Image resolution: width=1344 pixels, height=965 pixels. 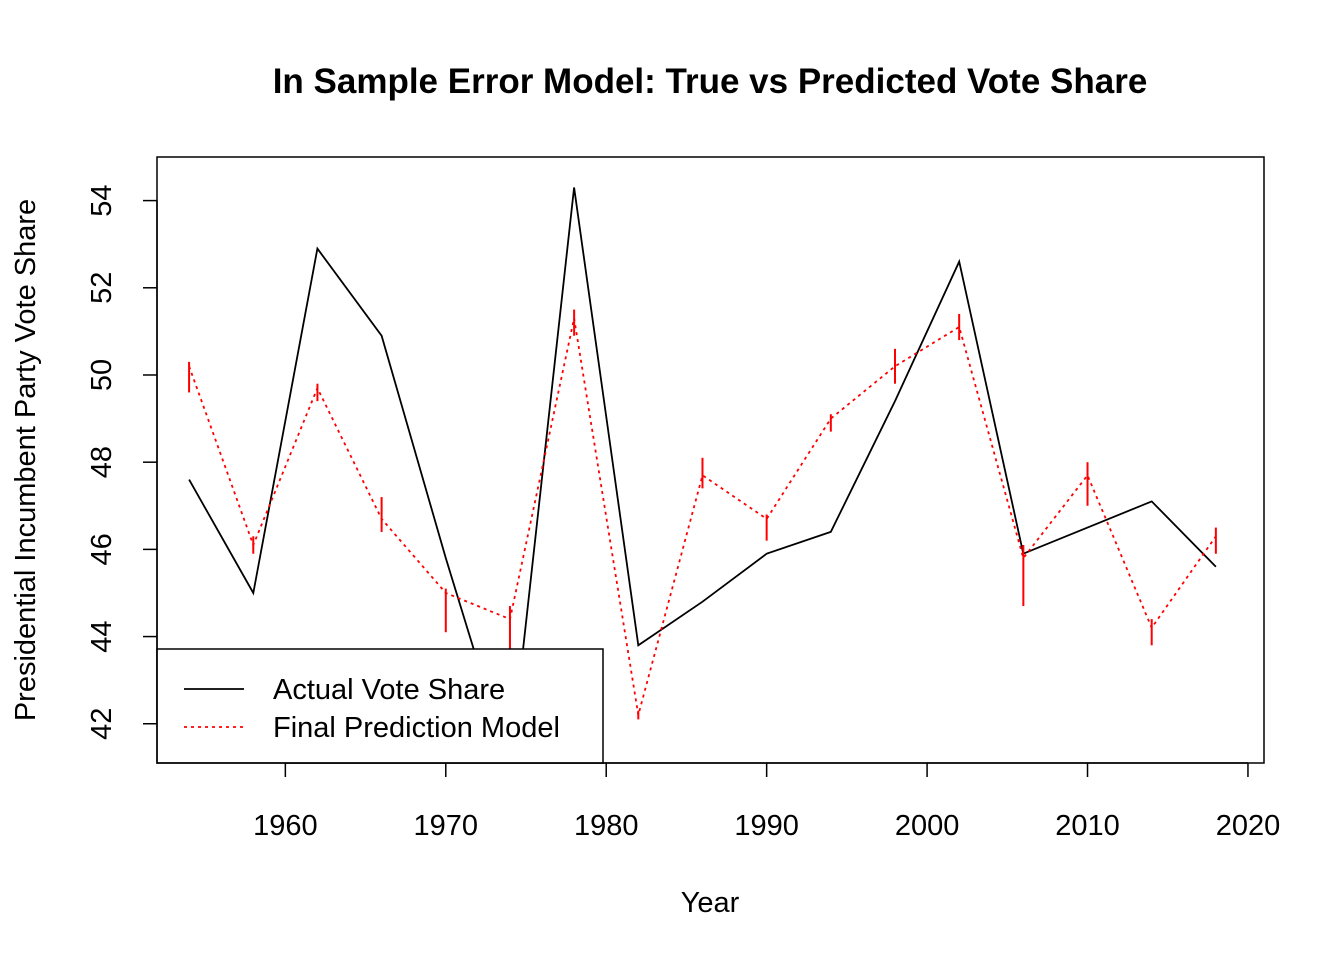 What do you see at coordinates (389, 690) in the screenshot?
I see `legend-label-actual: Actual Vote Share` at bounding box center [389, 690].